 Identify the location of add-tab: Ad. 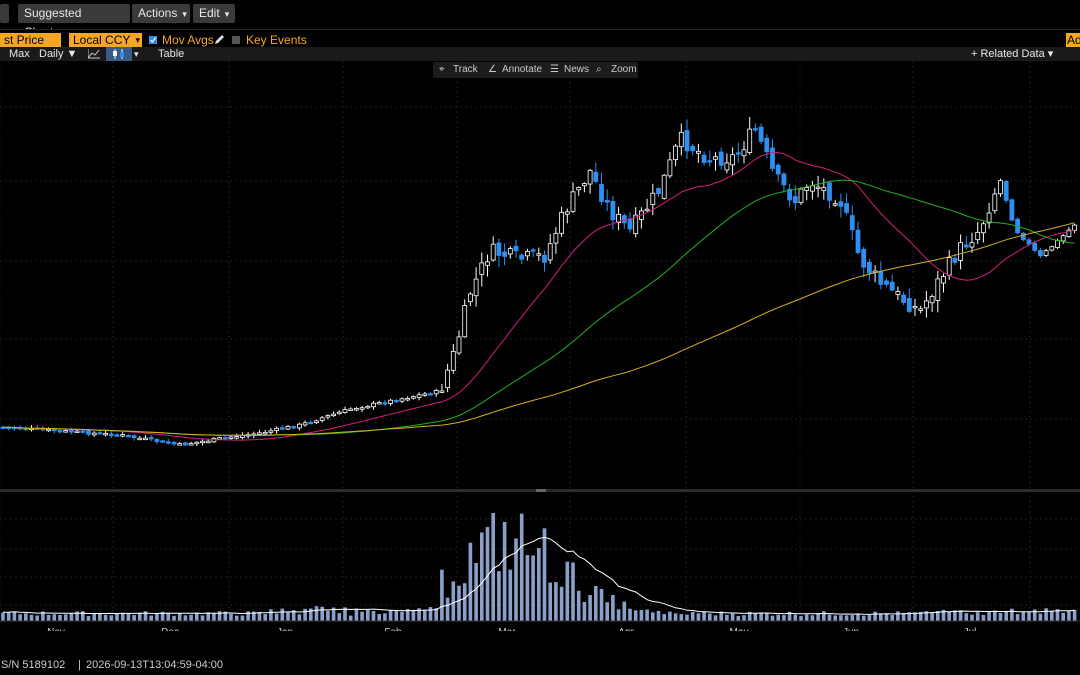
(1073, 40).